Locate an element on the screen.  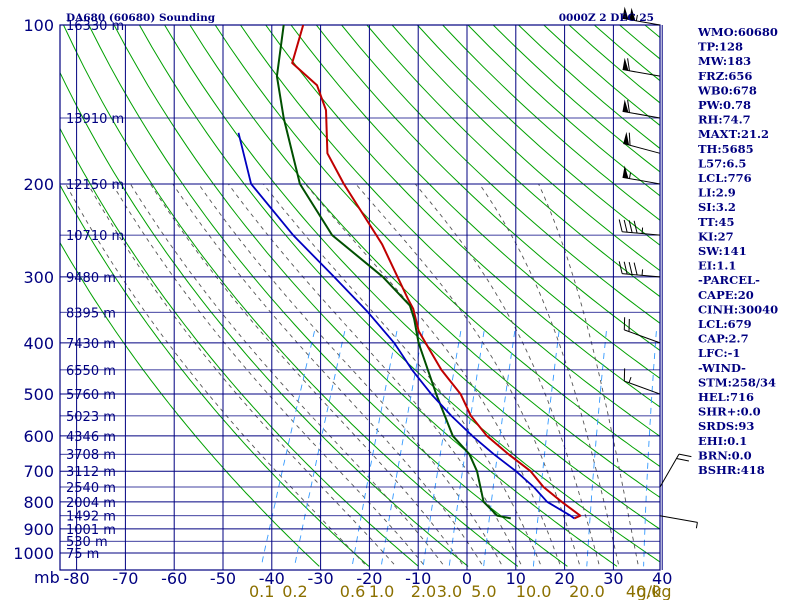
index-entry: SW:141 is located at coordinates (722, 251).